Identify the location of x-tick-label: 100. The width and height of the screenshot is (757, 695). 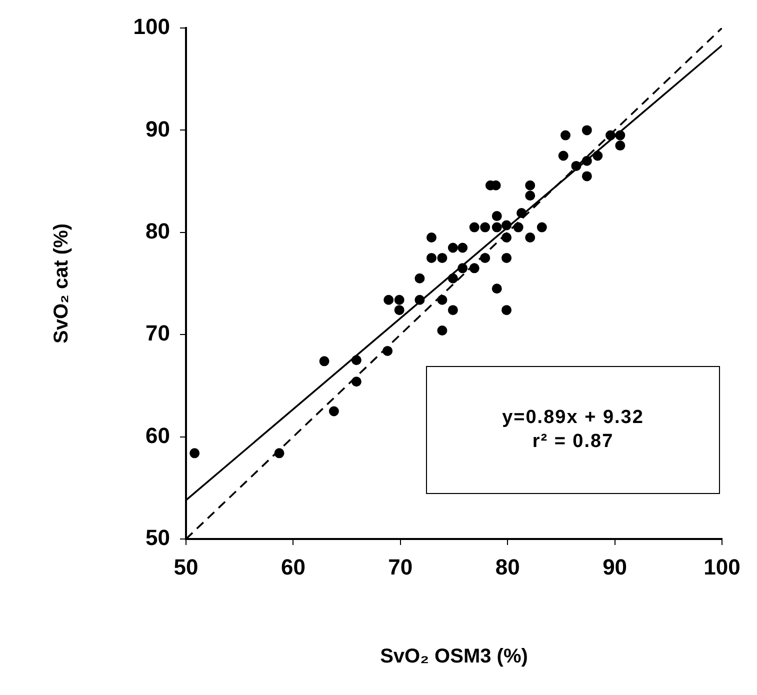
(722, 567).